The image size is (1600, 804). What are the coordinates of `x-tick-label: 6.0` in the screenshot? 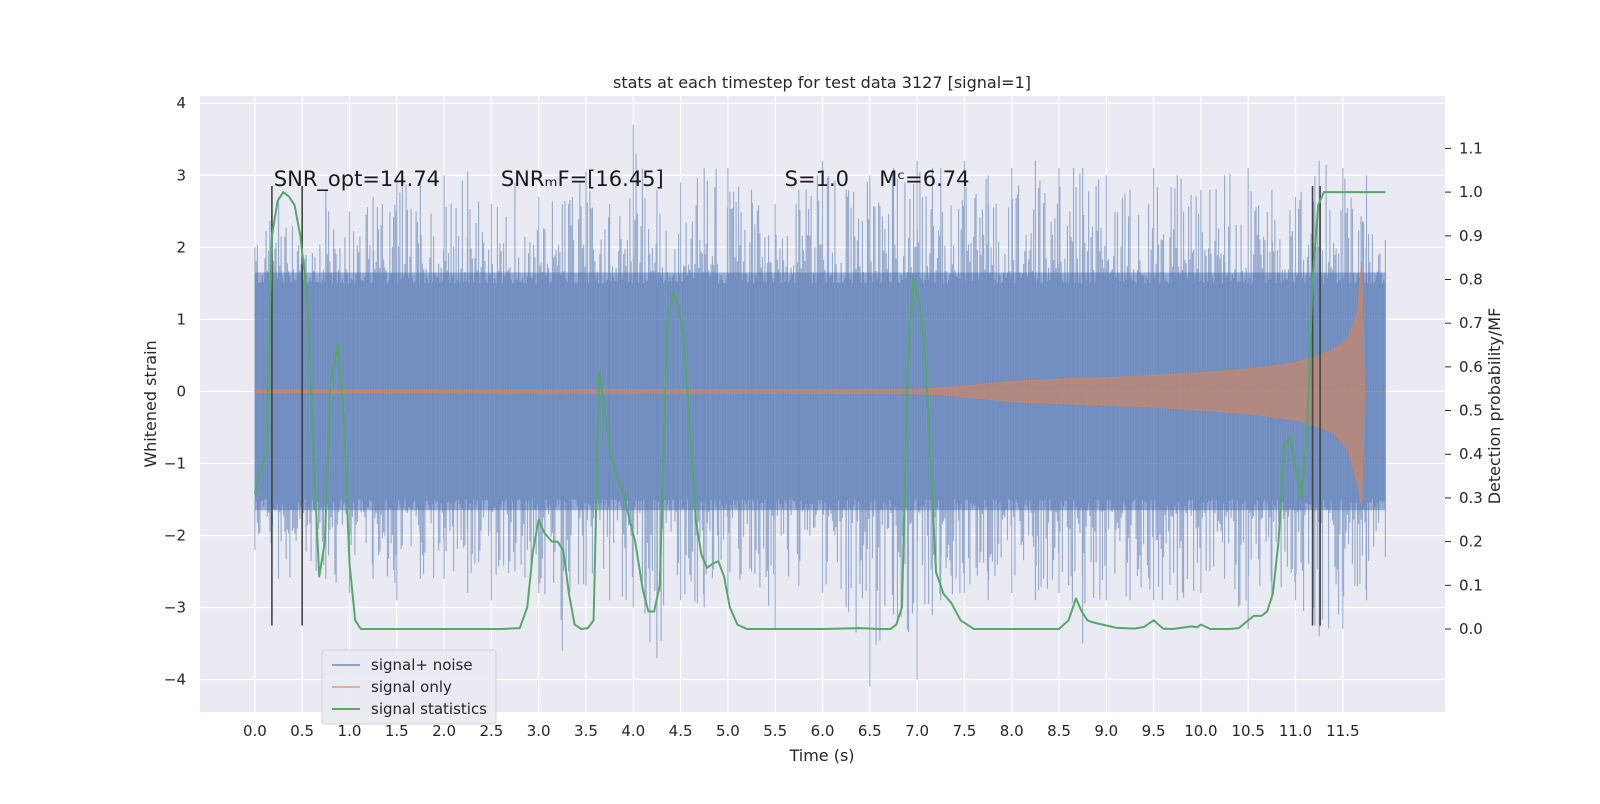 It's located at (823, 731).